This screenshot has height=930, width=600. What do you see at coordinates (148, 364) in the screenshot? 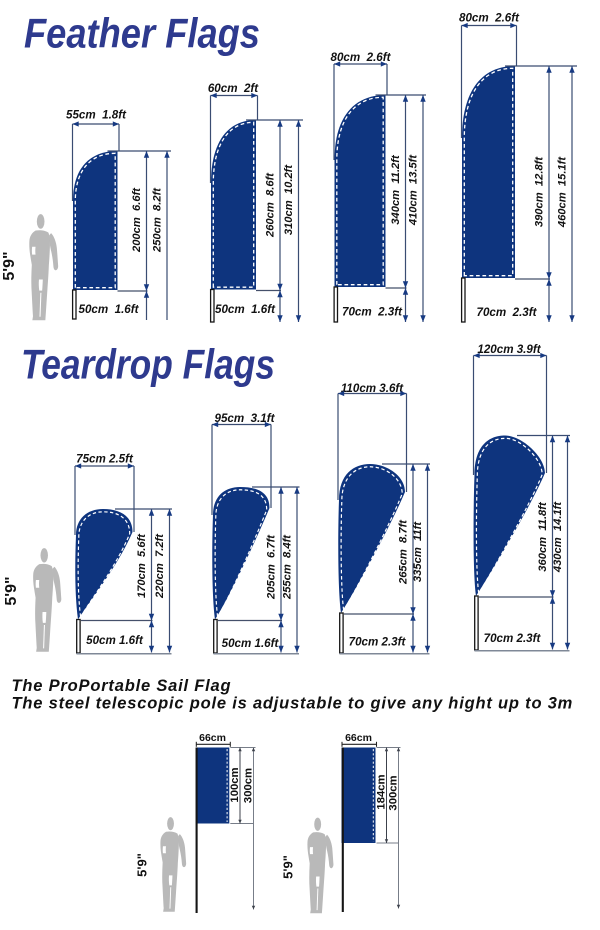
I see `svg-text: Teardrop Flags` at bounding box center [148, 364].